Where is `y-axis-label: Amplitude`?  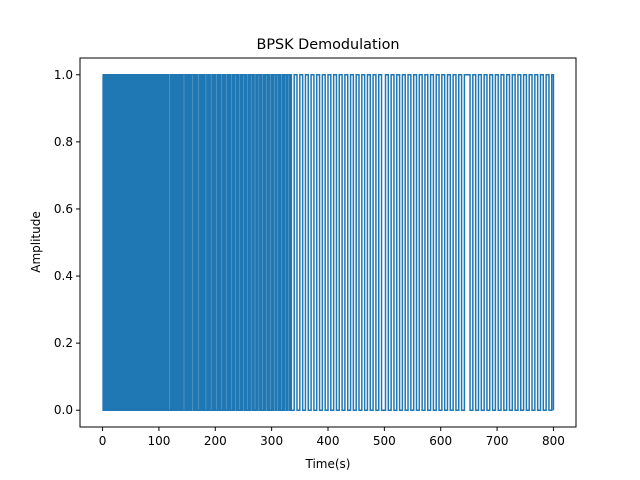 y-axis-label: Amplitude is located at coordinates (36, 242).